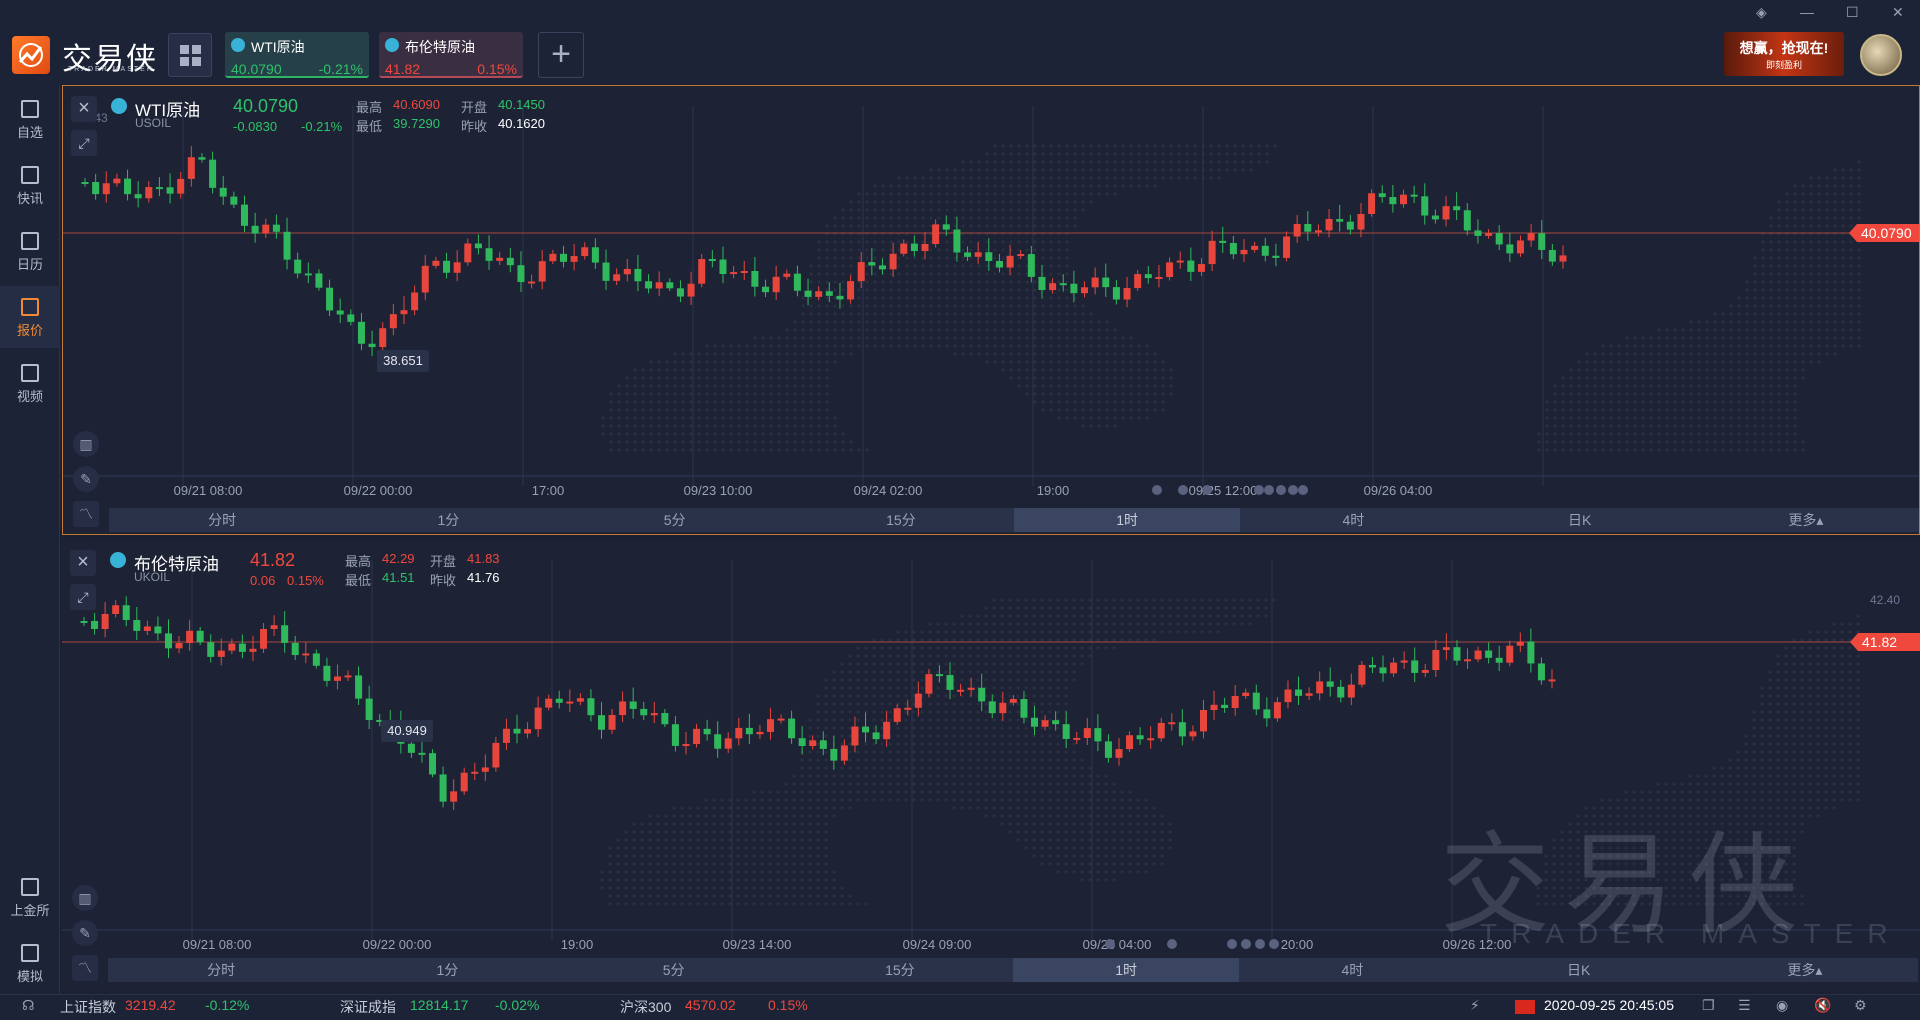 This screenshot has height=1020, width=1920. Describe the element at coordinates (31, 55) in the screenshot. I see `logo-icon` at that location.